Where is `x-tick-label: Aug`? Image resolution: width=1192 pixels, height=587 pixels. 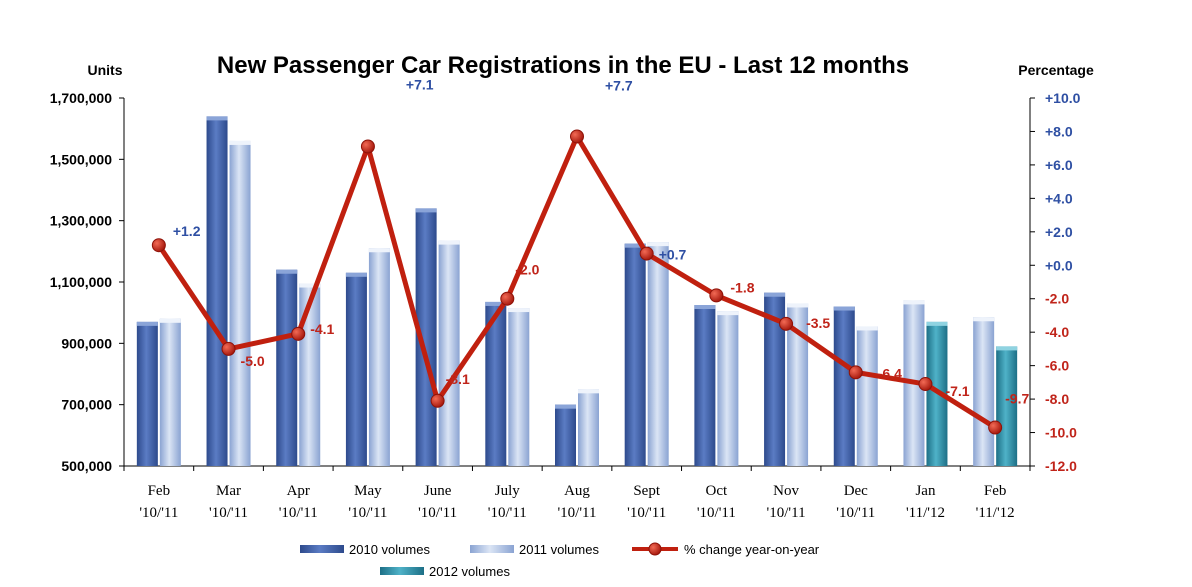 x-tick-label: Aug is located at coordinates (577, 491).